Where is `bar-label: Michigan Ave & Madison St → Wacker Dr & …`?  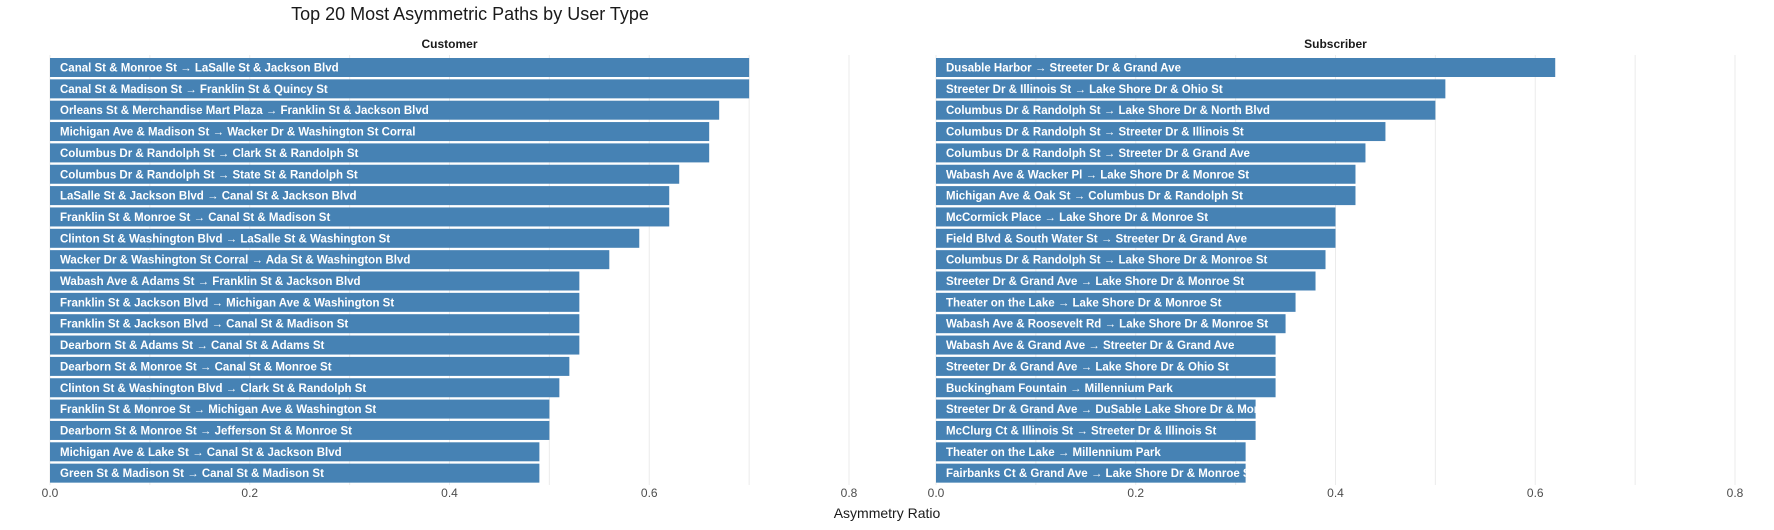 bar-label: Michigan Ave & Madison St → Wacker Dr & … is located at coordinates (237, 133).